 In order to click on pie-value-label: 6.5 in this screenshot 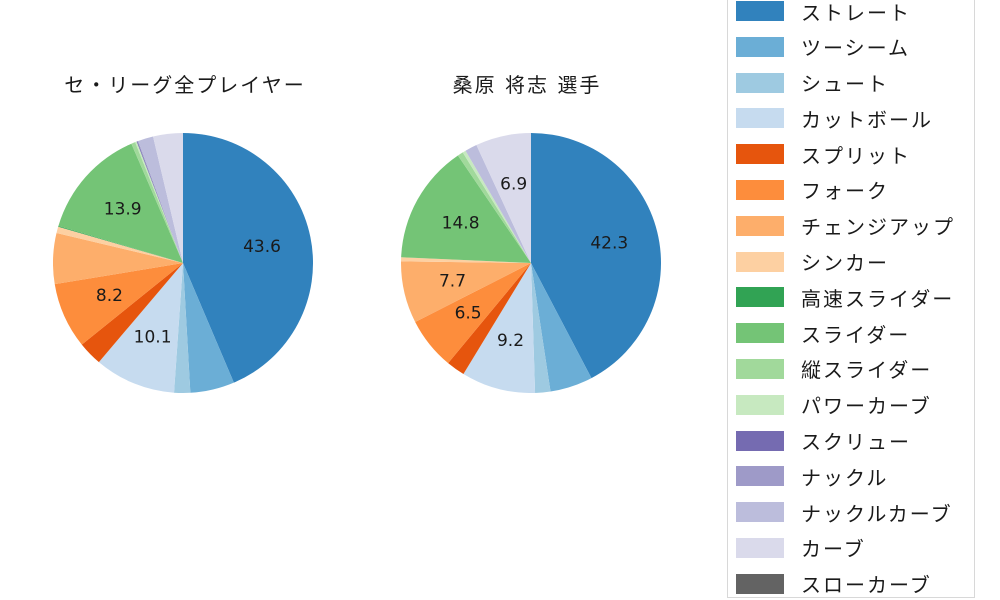, I will do `click(468, 313)`.